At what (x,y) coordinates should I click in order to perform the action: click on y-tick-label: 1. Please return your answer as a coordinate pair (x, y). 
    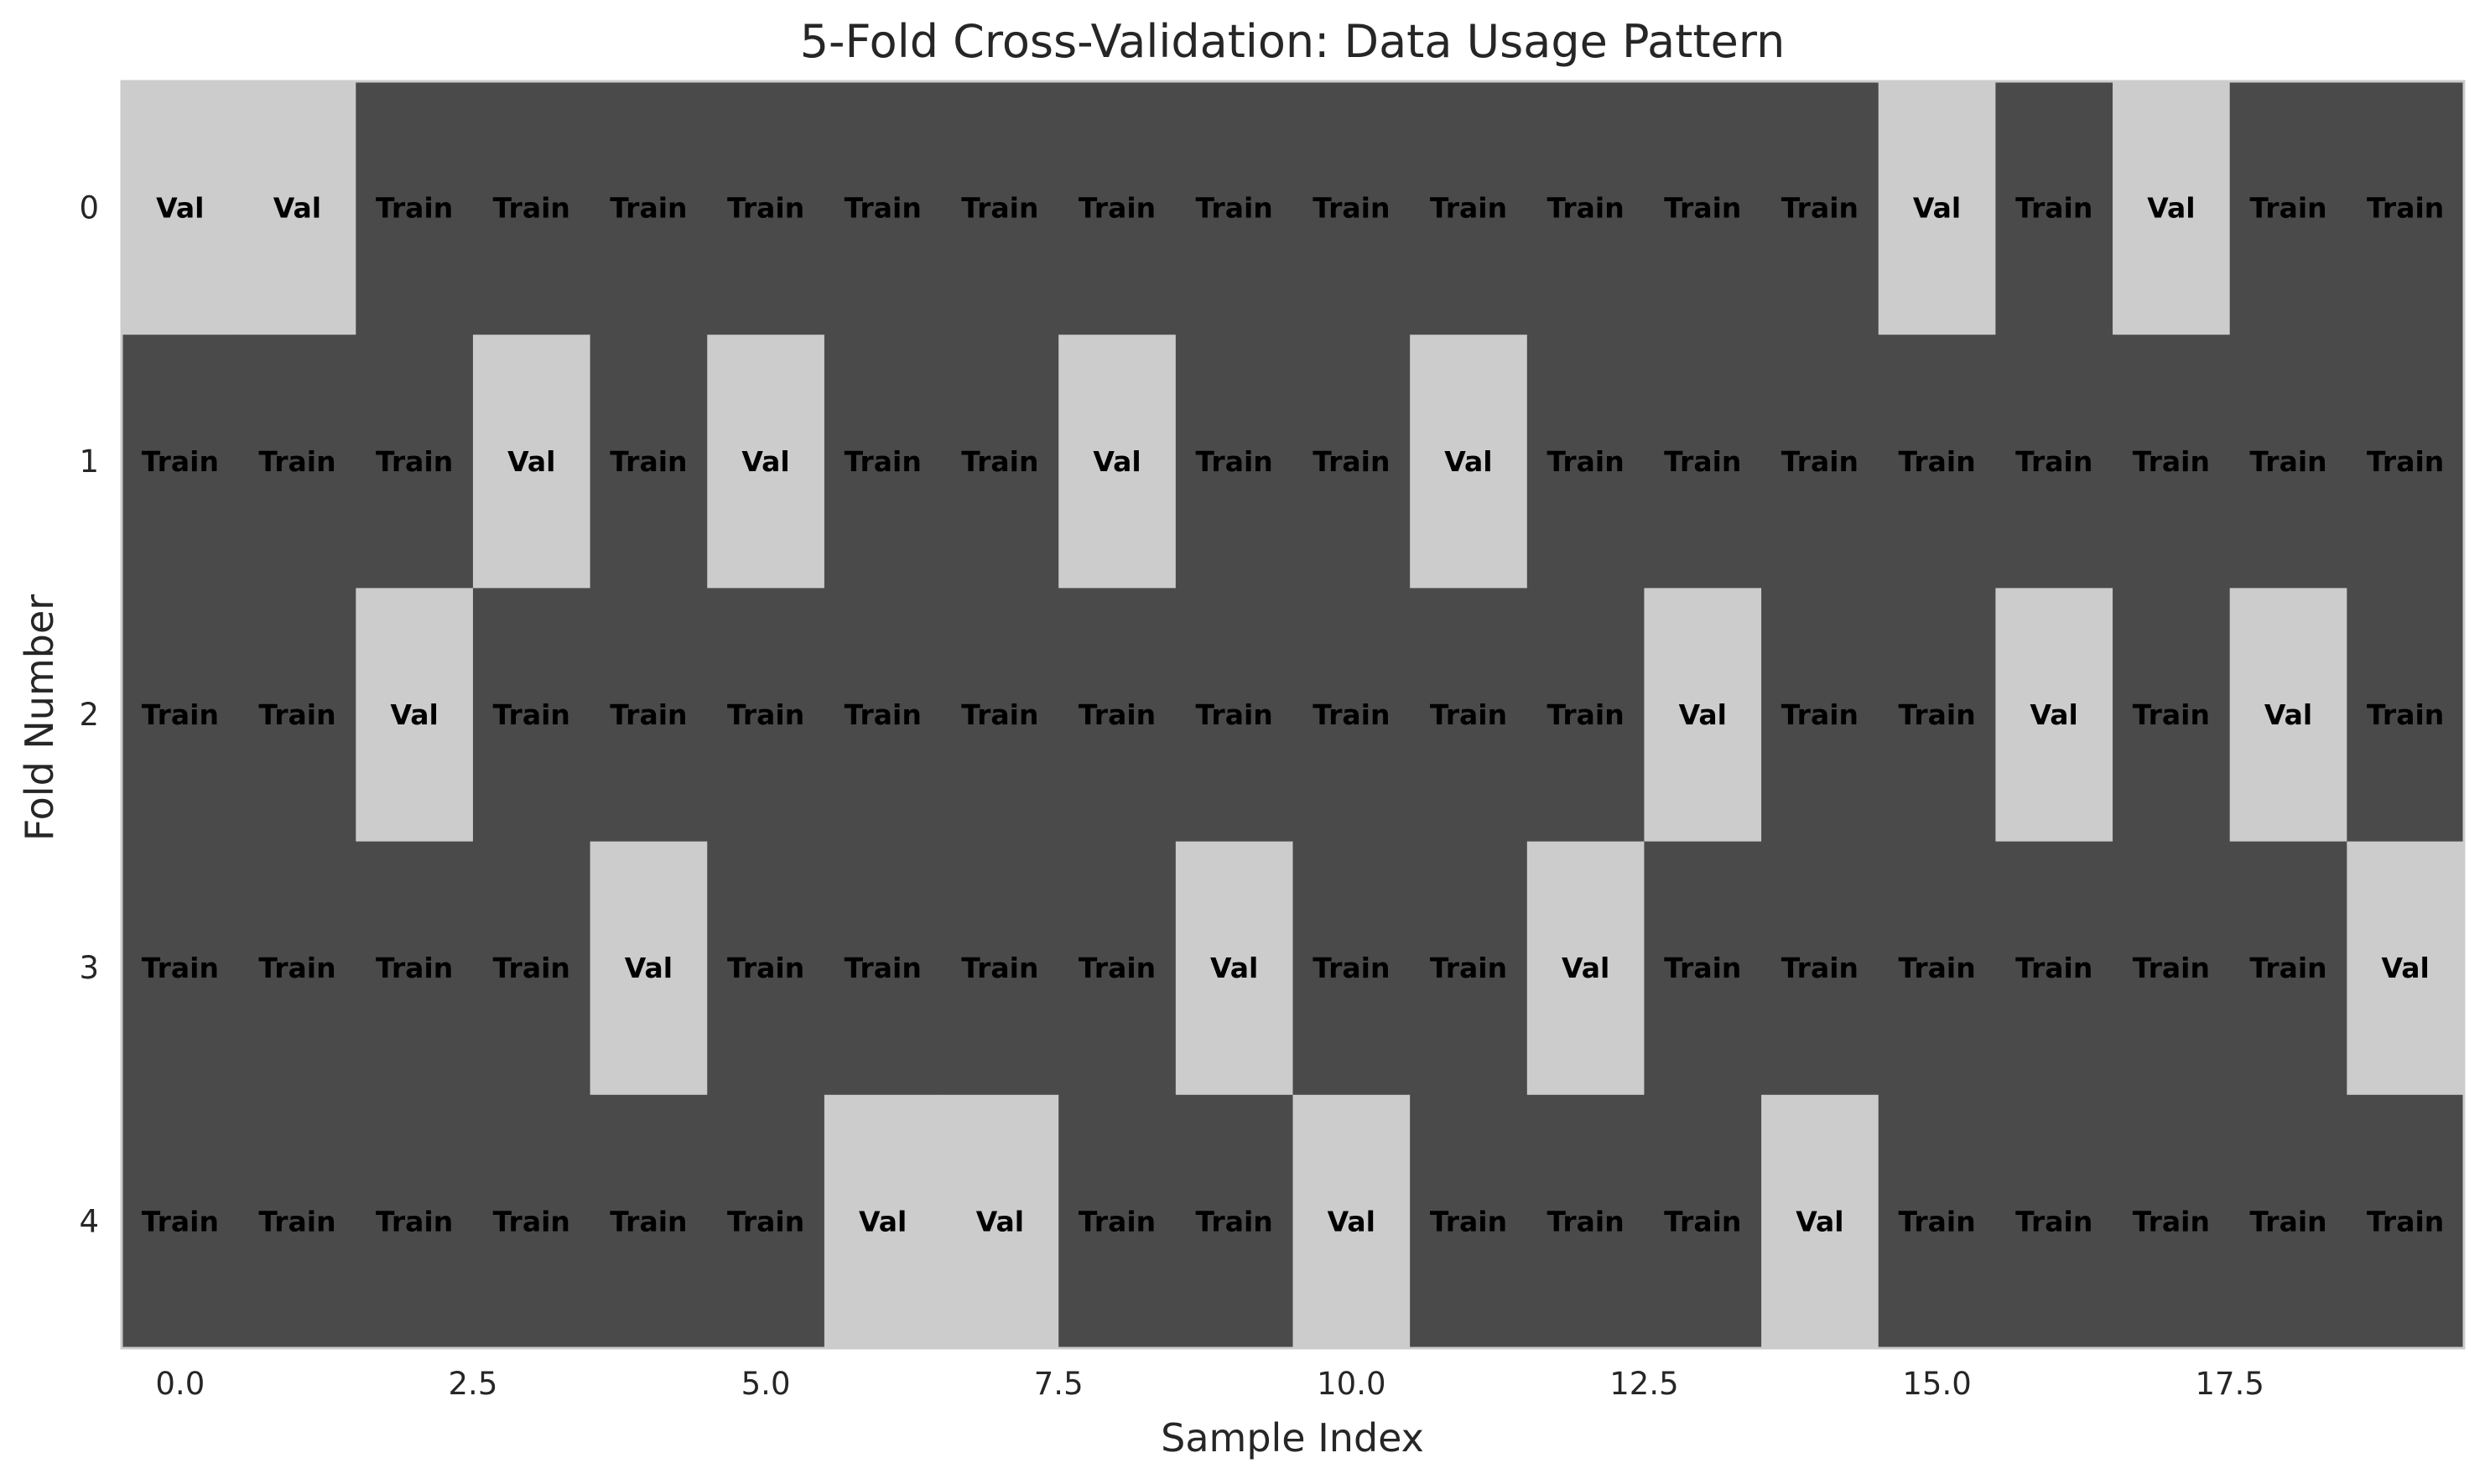
    Looking at the image, I should click on (89, 462).